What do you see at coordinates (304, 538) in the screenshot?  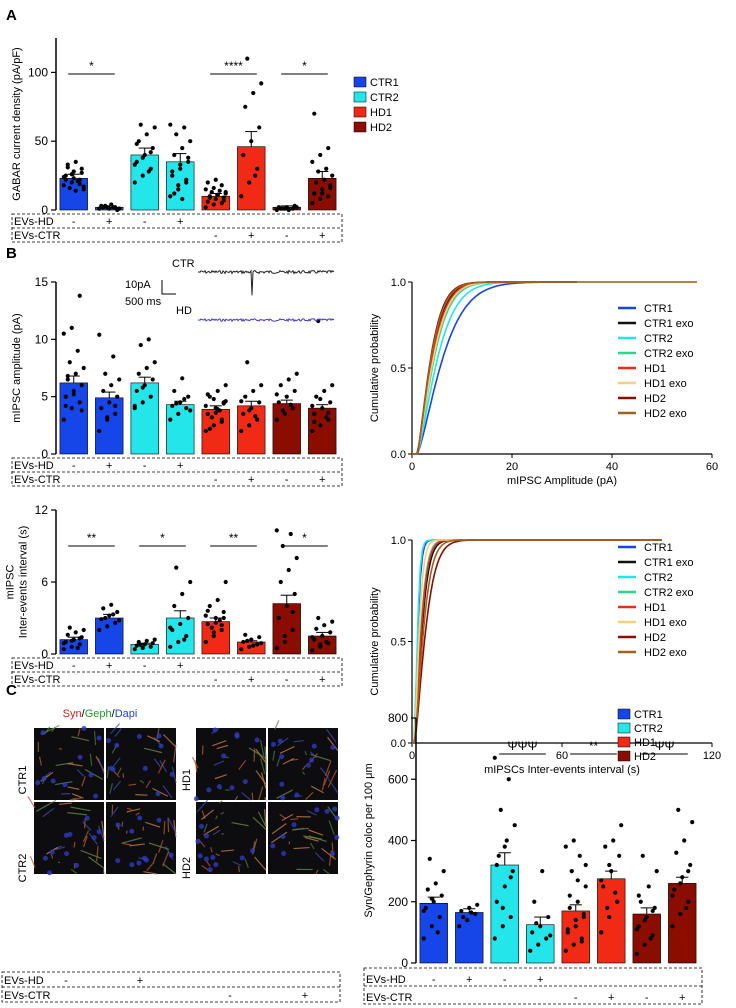 I see `significance-label: *` at bounding box center [304, 538].